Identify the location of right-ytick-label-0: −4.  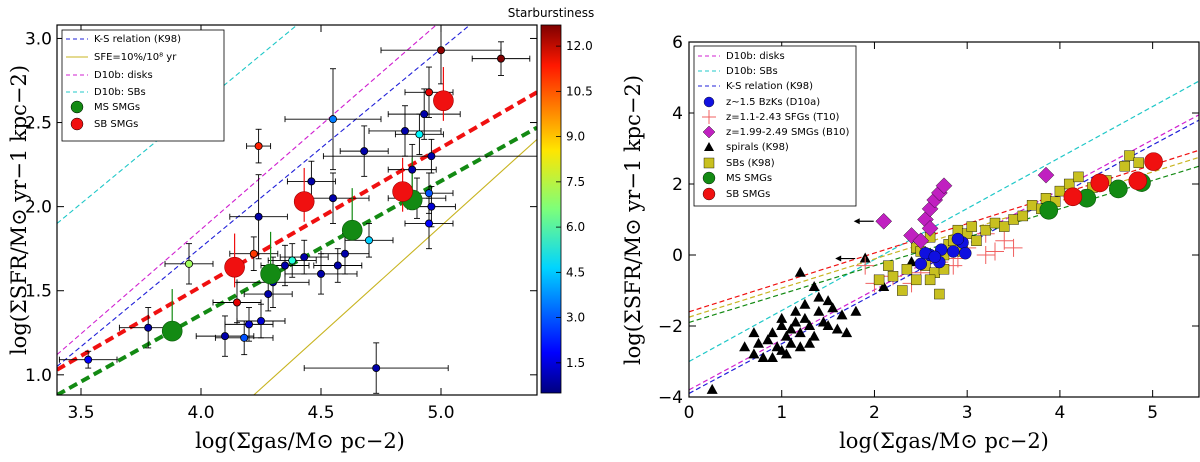
(670, 398).